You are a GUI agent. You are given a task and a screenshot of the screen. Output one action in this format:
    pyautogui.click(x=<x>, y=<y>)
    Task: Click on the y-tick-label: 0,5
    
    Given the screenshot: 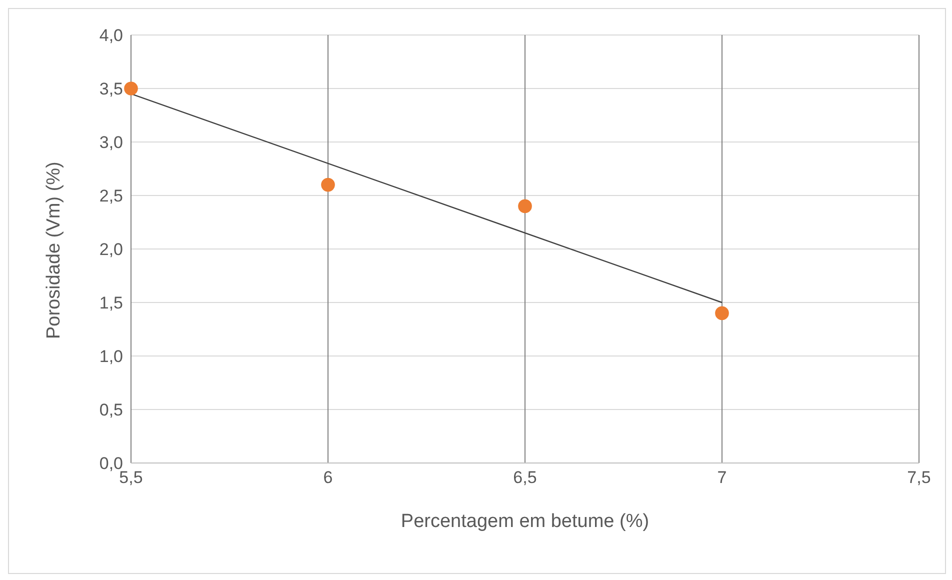 What is the action you would take?
    pyautogui.click(x=111, y=410)
    